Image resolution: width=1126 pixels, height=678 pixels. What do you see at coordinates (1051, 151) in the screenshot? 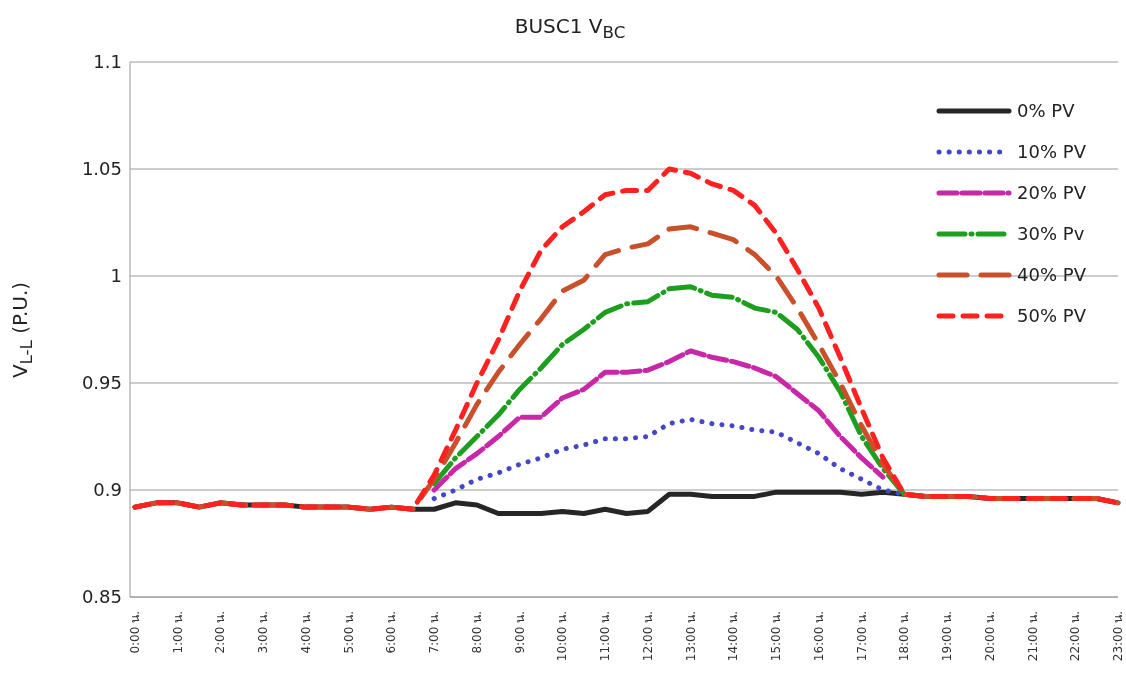
I see `legend-label: 10% PV` at bounding box center [1051, 151].